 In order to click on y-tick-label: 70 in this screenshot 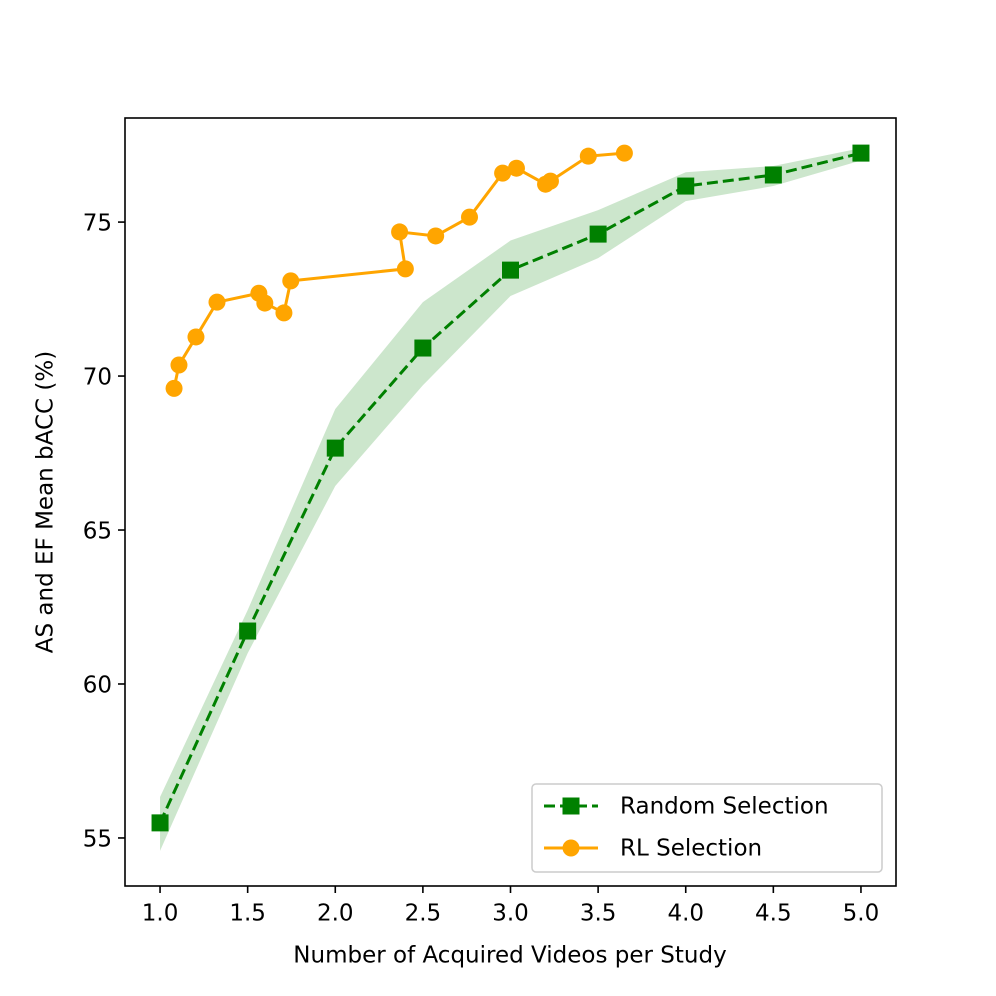, I will do `click(97, 378)`.